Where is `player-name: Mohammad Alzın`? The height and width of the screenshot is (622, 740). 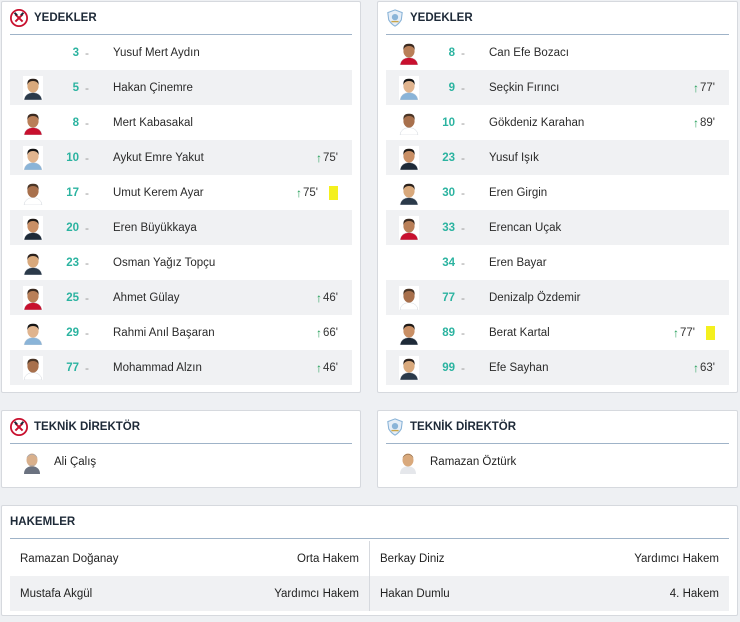 player-name: Mohammad Alzın is located at coordinates (157, 367).